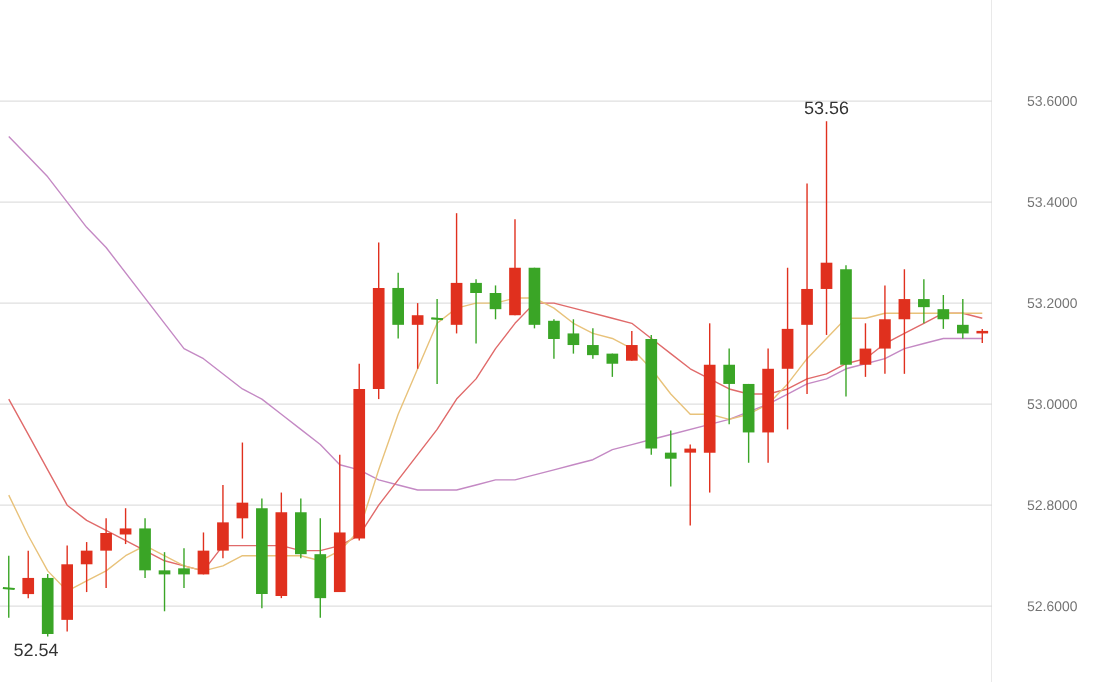 The image size is (1100, 682). I want to click on annotation: 52.54, so click(36, 650).